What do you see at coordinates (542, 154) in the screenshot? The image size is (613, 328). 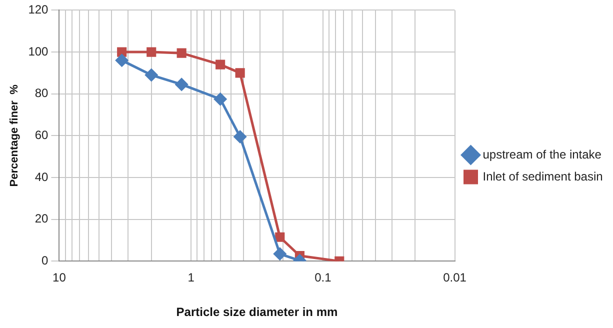 I see `legend-label: upstream of the intake` at bounding box center [542, 154].